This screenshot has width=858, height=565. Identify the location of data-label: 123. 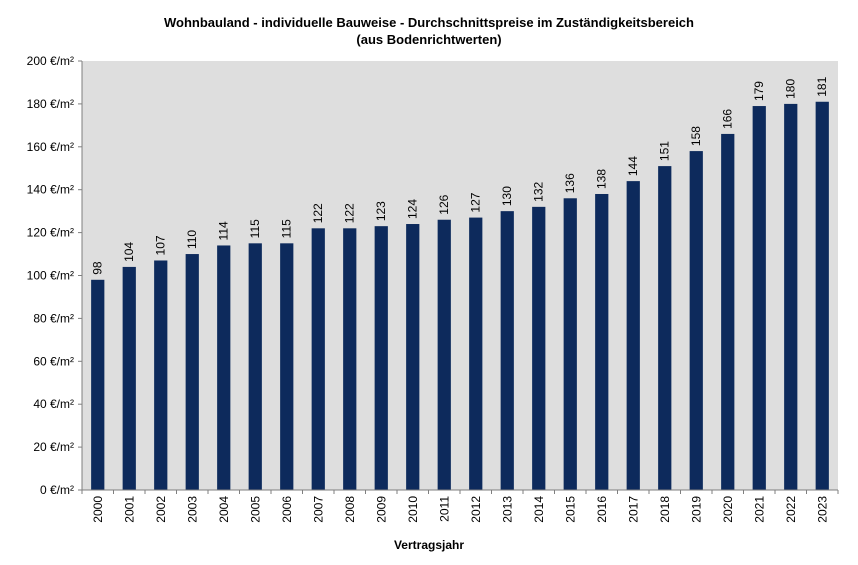
(381, 211).